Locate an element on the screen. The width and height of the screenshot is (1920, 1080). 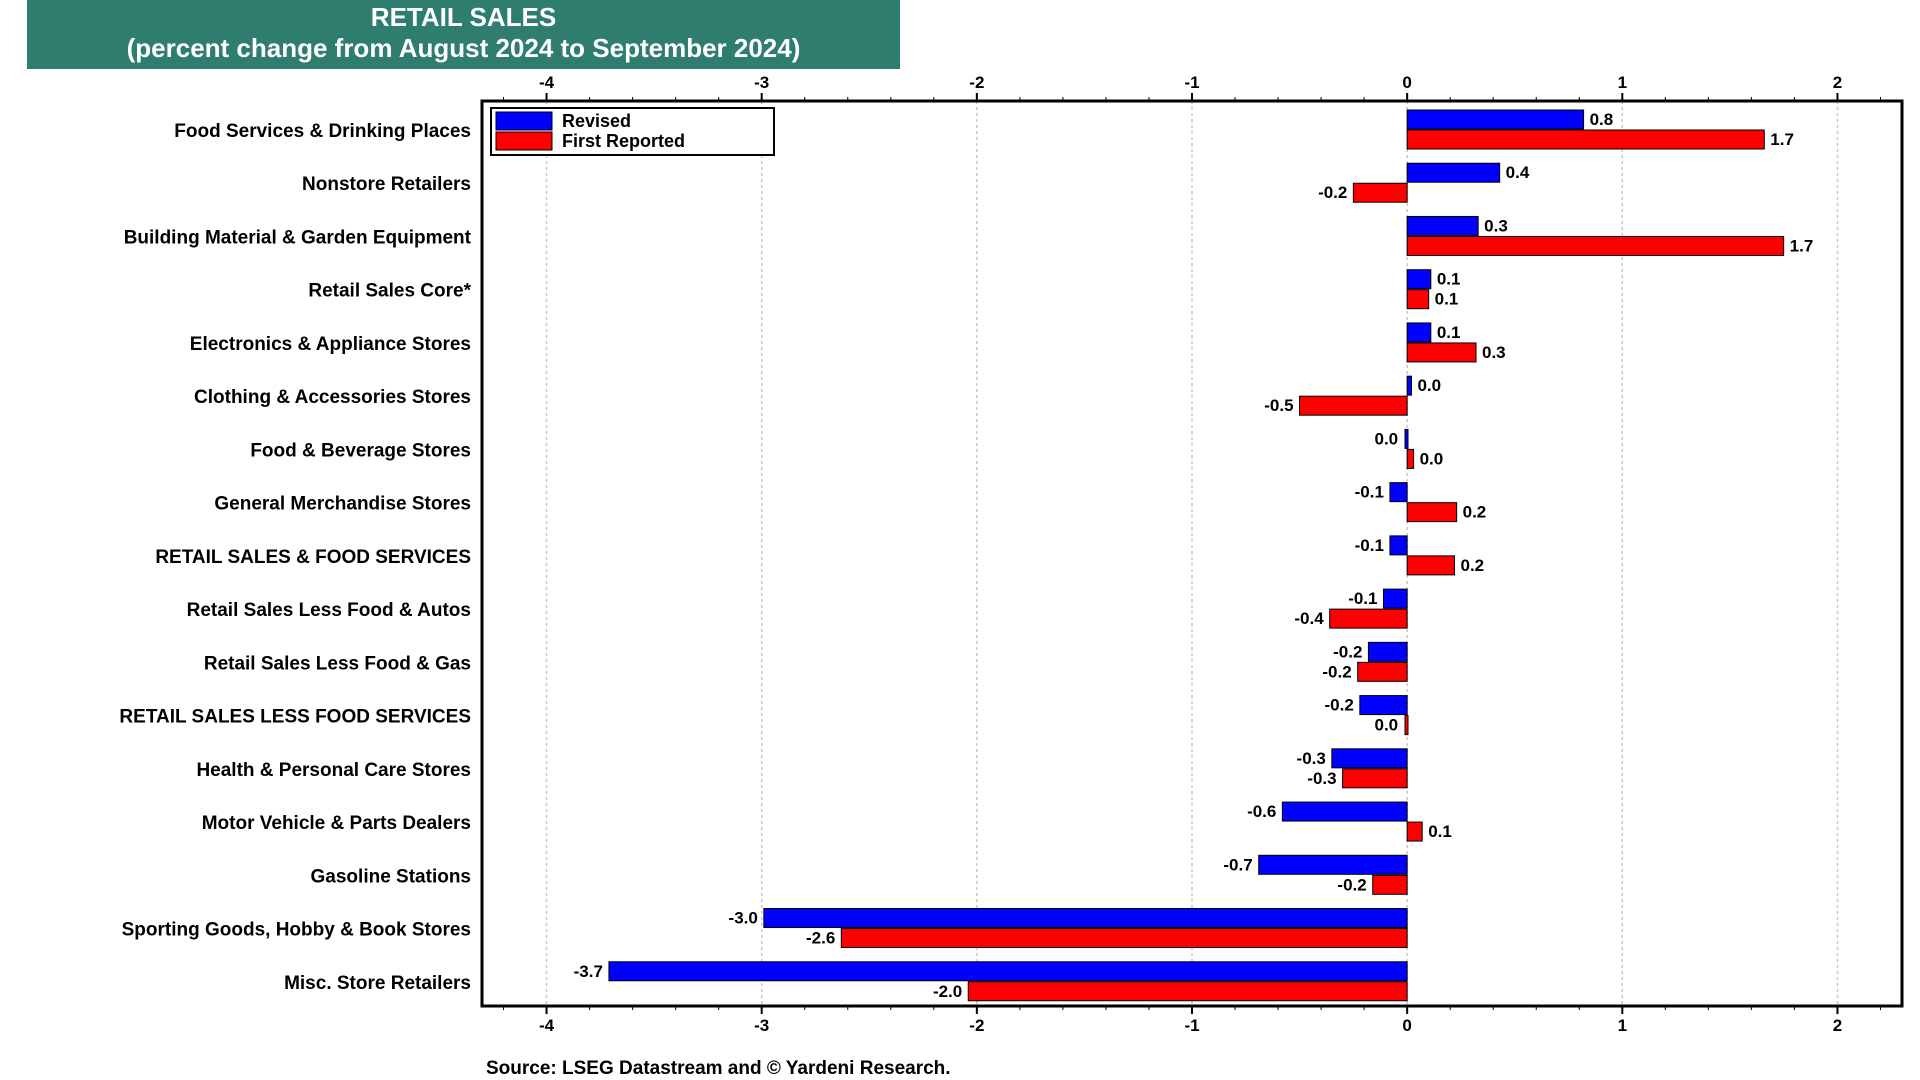
category-label: Electronics & Appliance Stores is located at coordinates (330, 344).